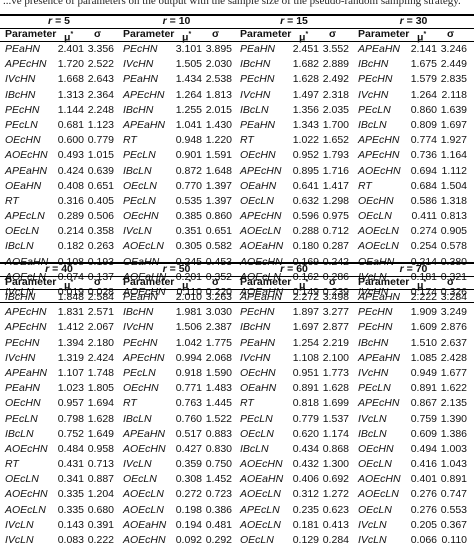 The height and width of the screenshot is (548, 474). I want to click on sample-size-label: r = 15, so click(294, 21).